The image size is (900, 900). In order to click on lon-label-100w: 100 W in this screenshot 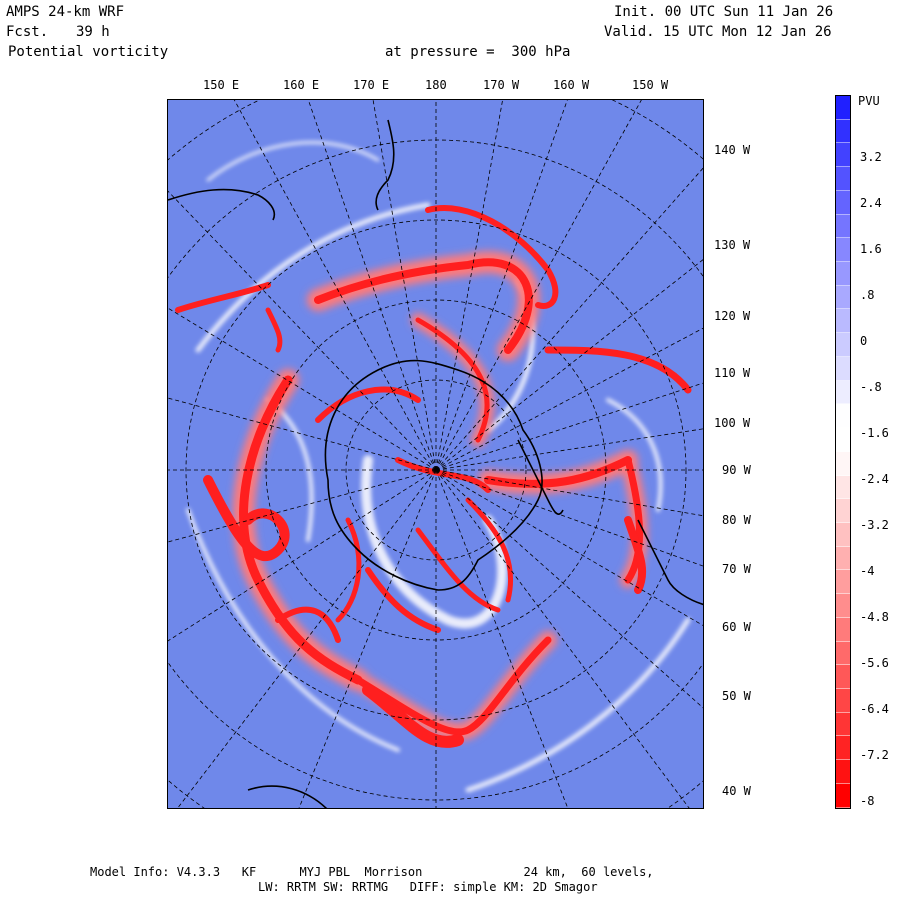, I will do `click(732, 423)`.